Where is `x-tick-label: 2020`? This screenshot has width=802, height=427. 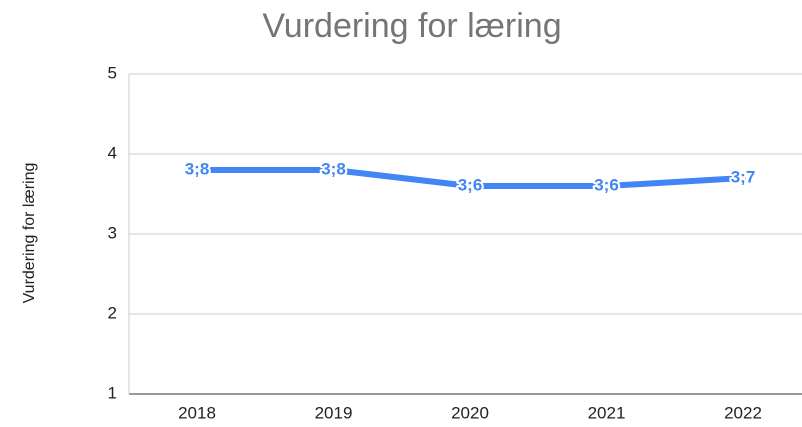 x-tick-label: 2020 is located at coordinates (470, 412).